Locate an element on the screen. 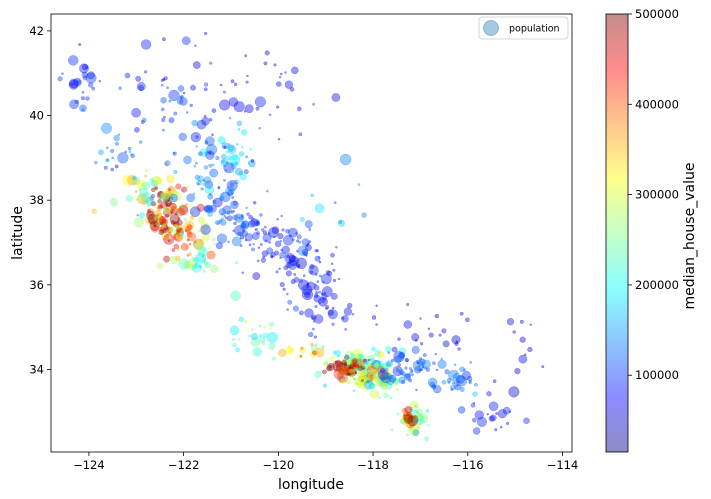 This screenshot has width=711, height=499. colorbar-frame is located at coordinates (617, 233).